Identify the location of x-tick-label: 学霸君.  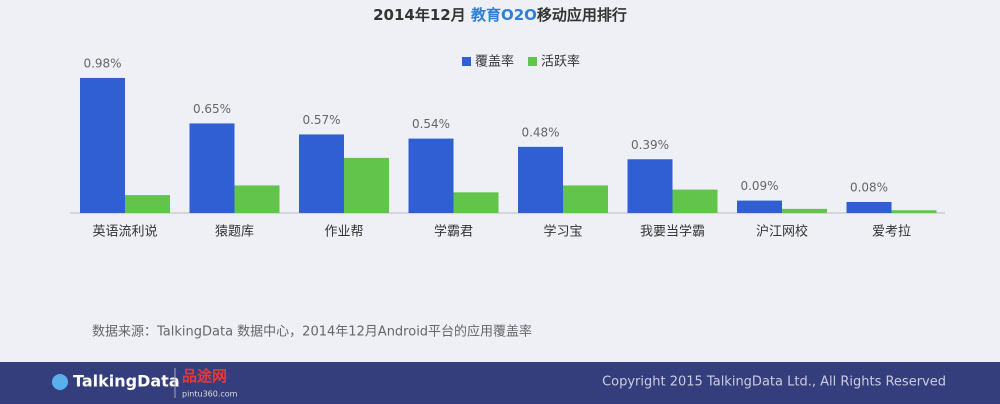
(453, 232).